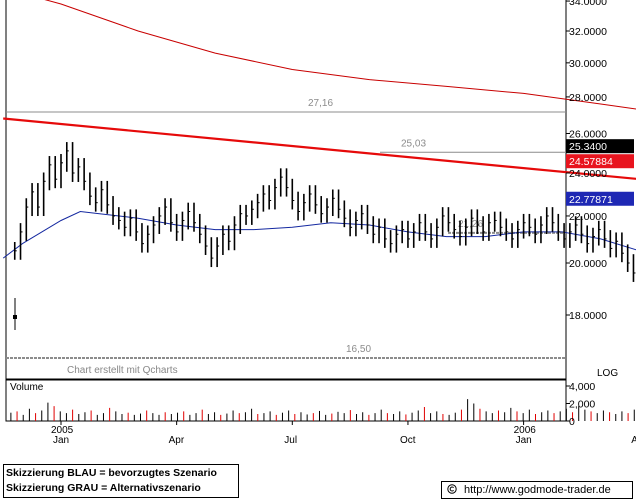  Describe the element at coordinates (588, 64) in the screenshot. I see `y-tick-label-3: 30.0000` at that location.